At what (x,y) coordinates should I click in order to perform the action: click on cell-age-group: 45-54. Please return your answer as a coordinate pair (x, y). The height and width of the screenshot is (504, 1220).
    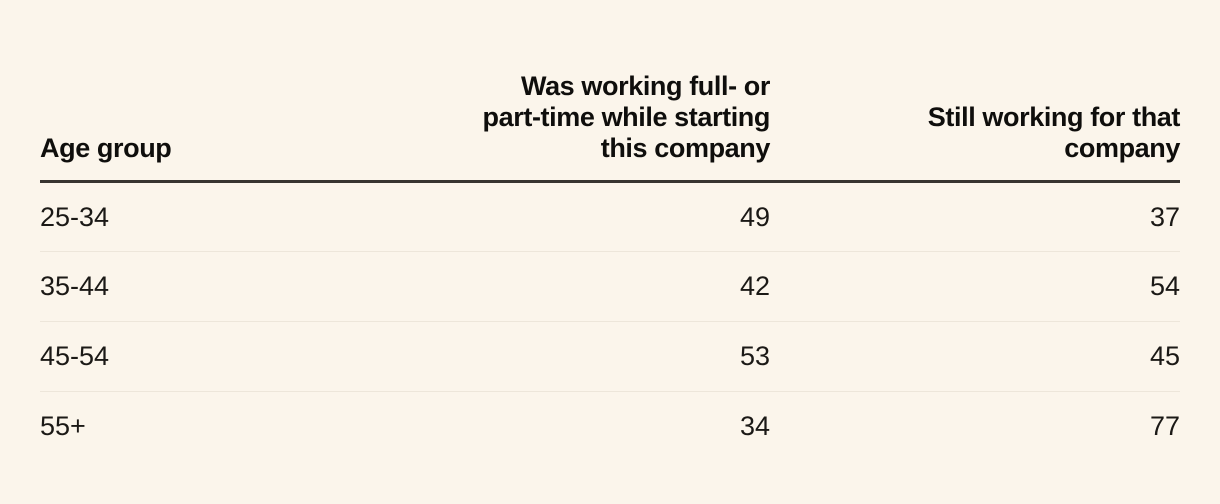
    Looking at the image, I should click on (75, 356).